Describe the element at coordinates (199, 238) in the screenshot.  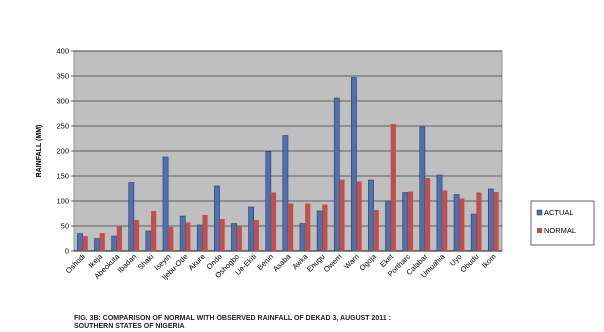
I see `bar-actual-akure` at that location.